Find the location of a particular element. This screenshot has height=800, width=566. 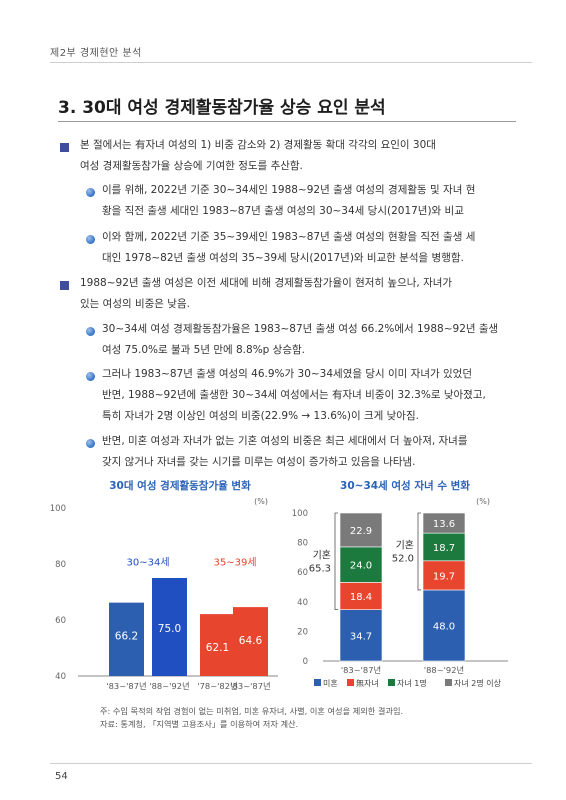

y-tick-label: 20 is located at coordinates (302, 632).